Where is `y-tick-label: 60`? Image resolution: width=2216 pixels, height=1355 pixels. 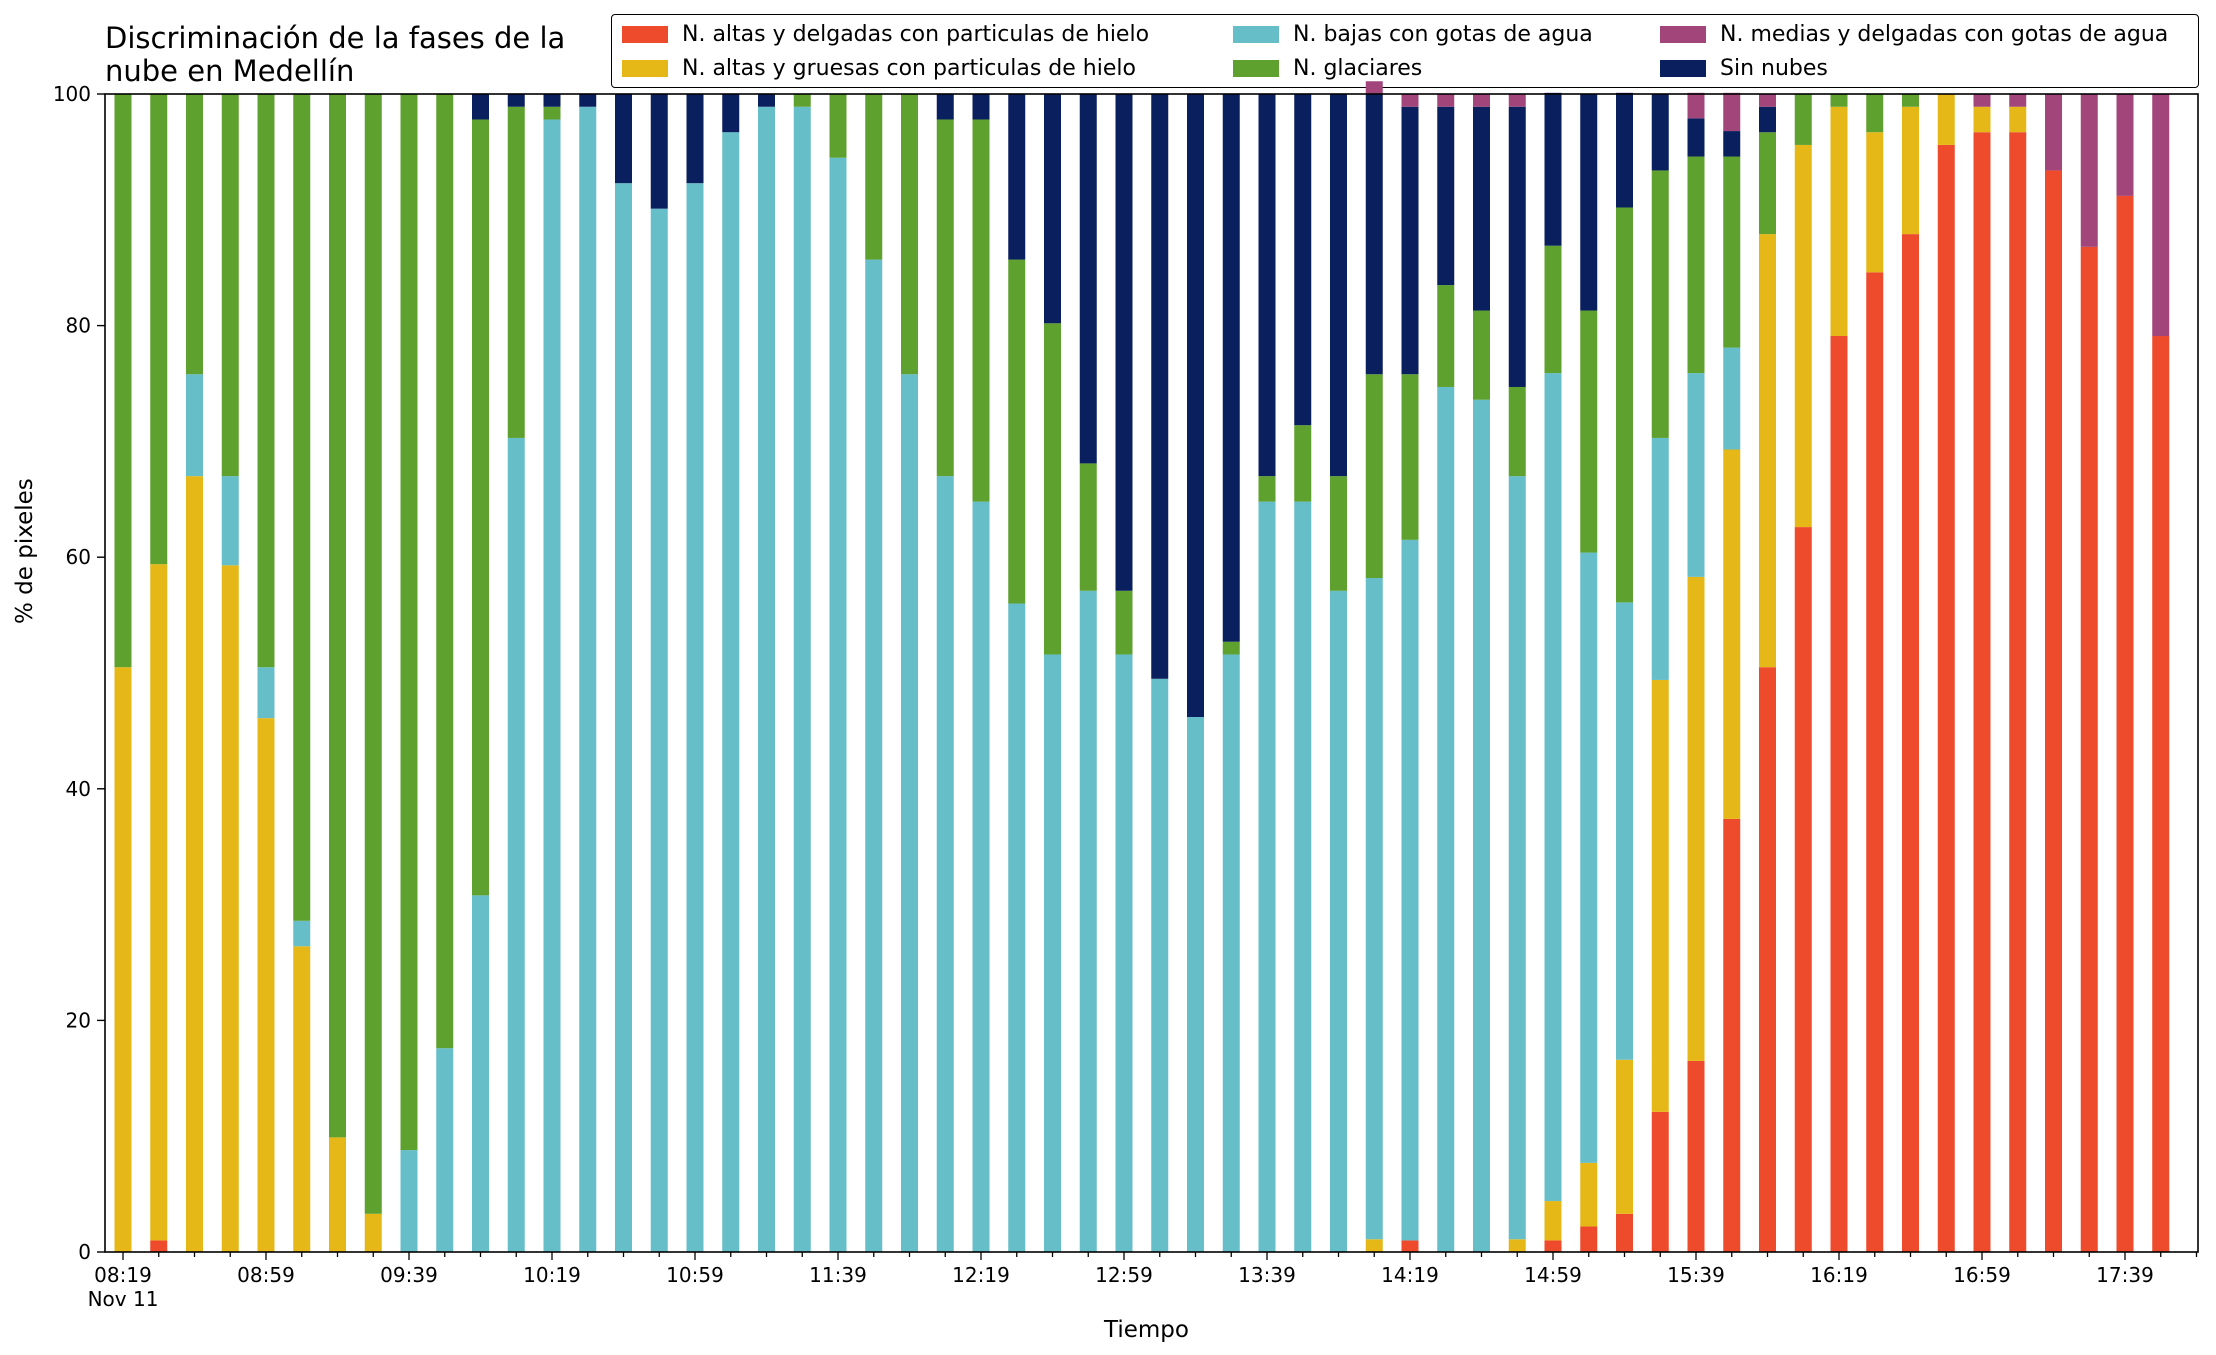
y-tick-label: 60 is located at coordinates (78, 557).